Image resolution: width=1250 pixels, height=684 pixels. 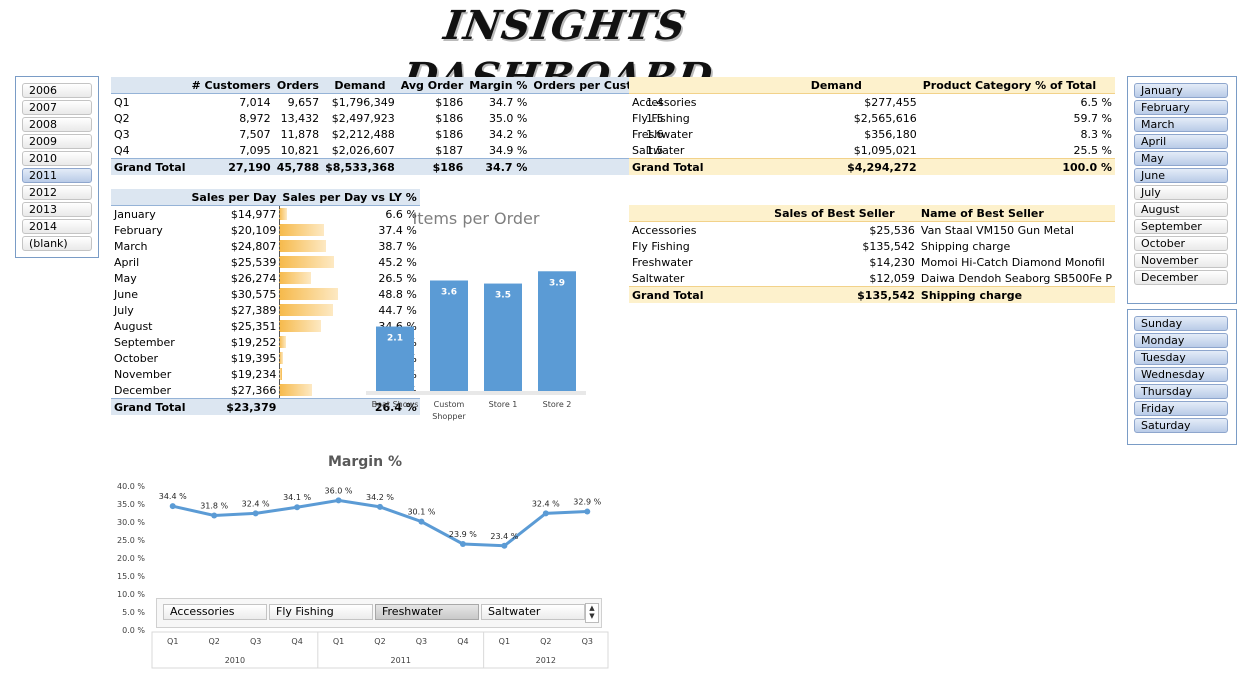 What do you see at coordinates (1181, 277) in the screenshot?
I see `month-slicer-item-11: December` at bounding box center [1181, 277].